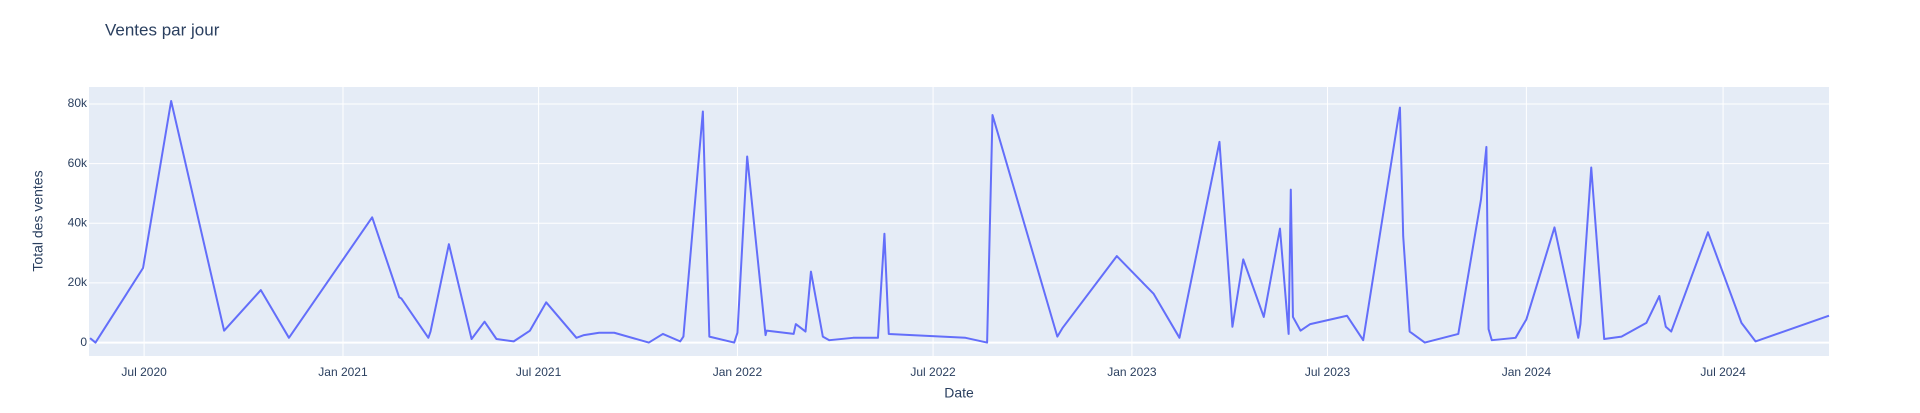 This screenshot has height=413, width=1920. Describe the element at coordinates (1527, 372) in the screenshot. I see `x-tick-label: Jan 2024` at that location.